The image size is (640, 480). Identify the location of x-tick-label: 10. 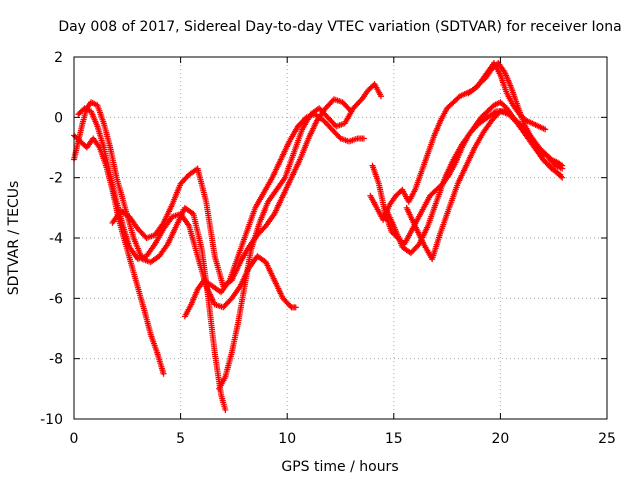
(287, 439).